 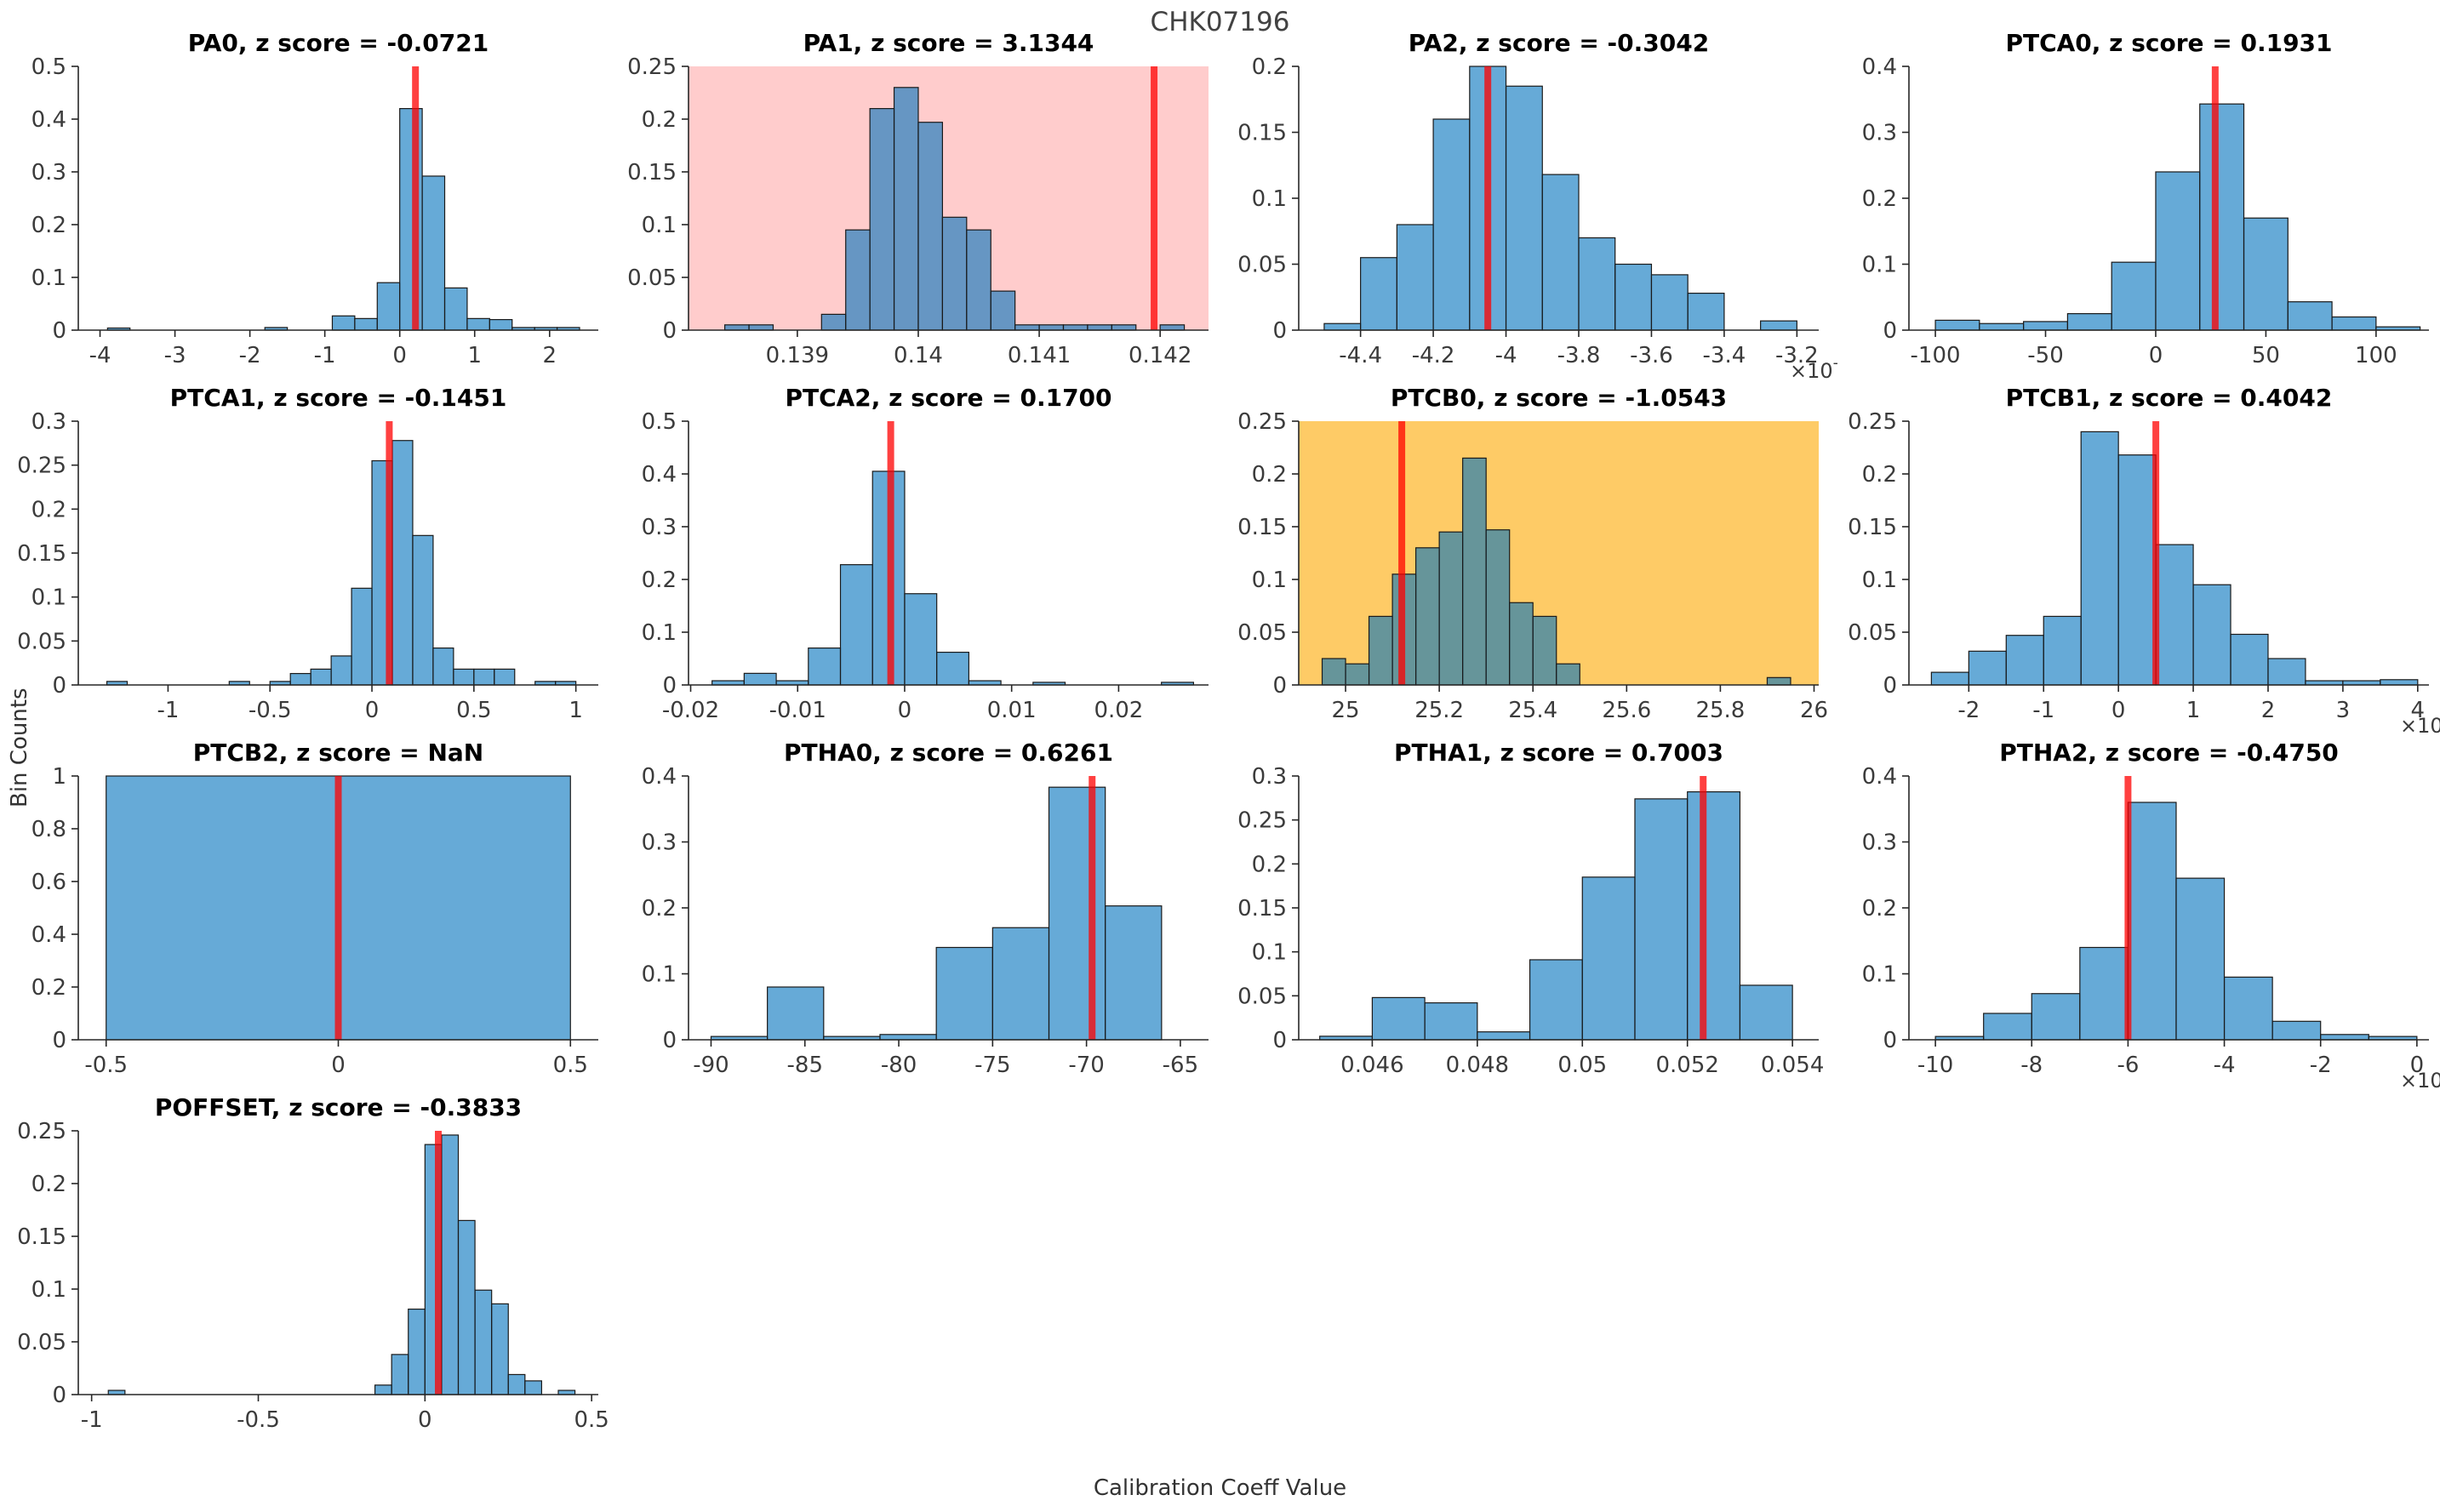 What do you see at coordinates (948, 398) in the screenshot?
I see `subplot-title: PTCA2, z score = 0.1700` at bounding box center [948, 398].